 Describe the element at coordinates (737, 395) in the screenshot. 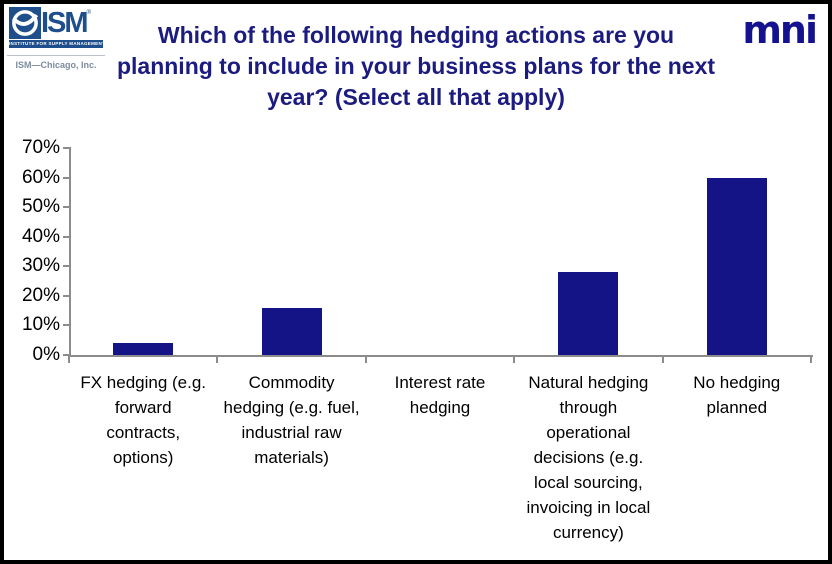

I see `x-category-label: No hedging planned` at that location.